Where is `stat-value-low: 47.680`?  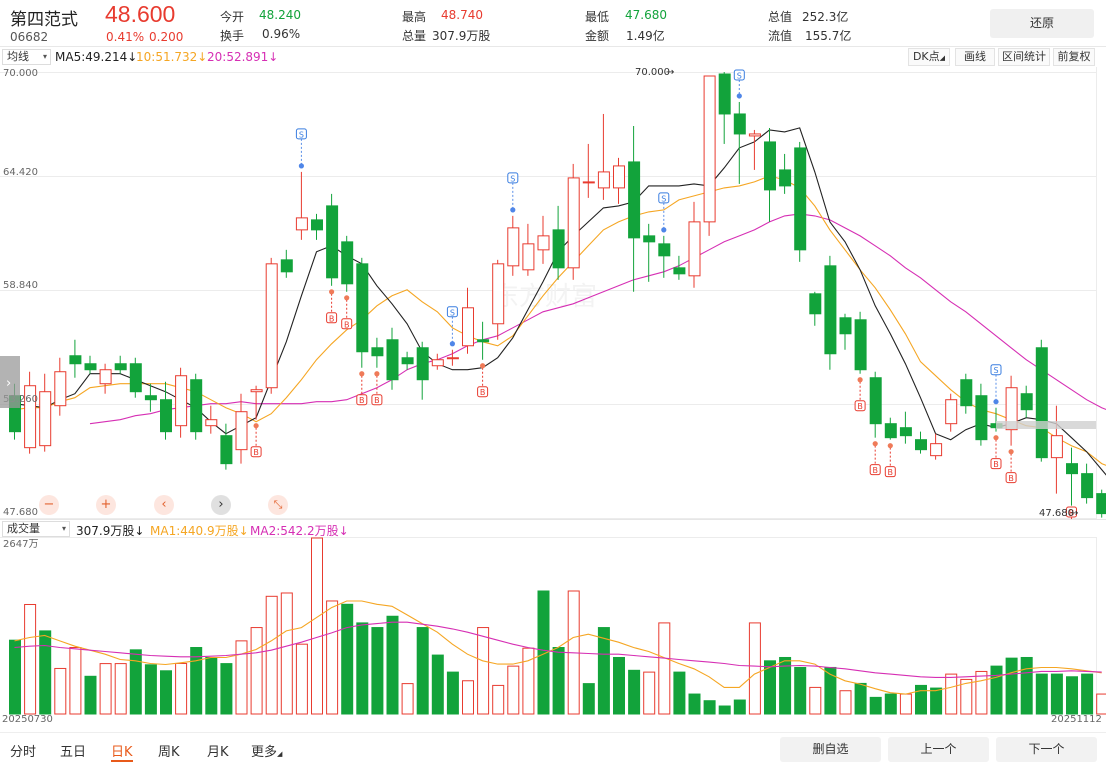
stat-value-low: 47.680 is located at coordinates (646, 15).